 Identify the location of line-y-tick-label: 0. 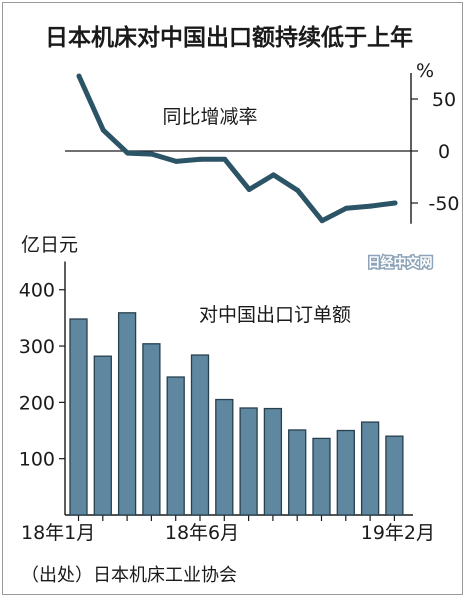
(444, 152).